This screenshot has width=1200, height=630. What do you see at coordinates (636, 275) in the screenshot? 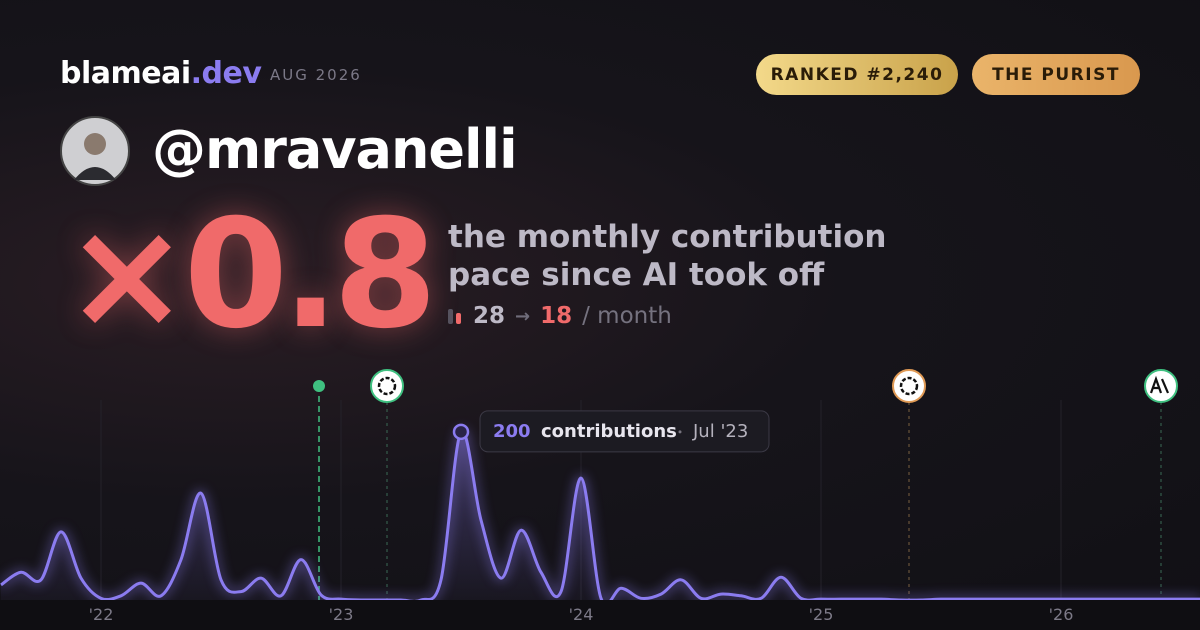
I see `description: pace since AI took off` at bounding box center [636, 275].